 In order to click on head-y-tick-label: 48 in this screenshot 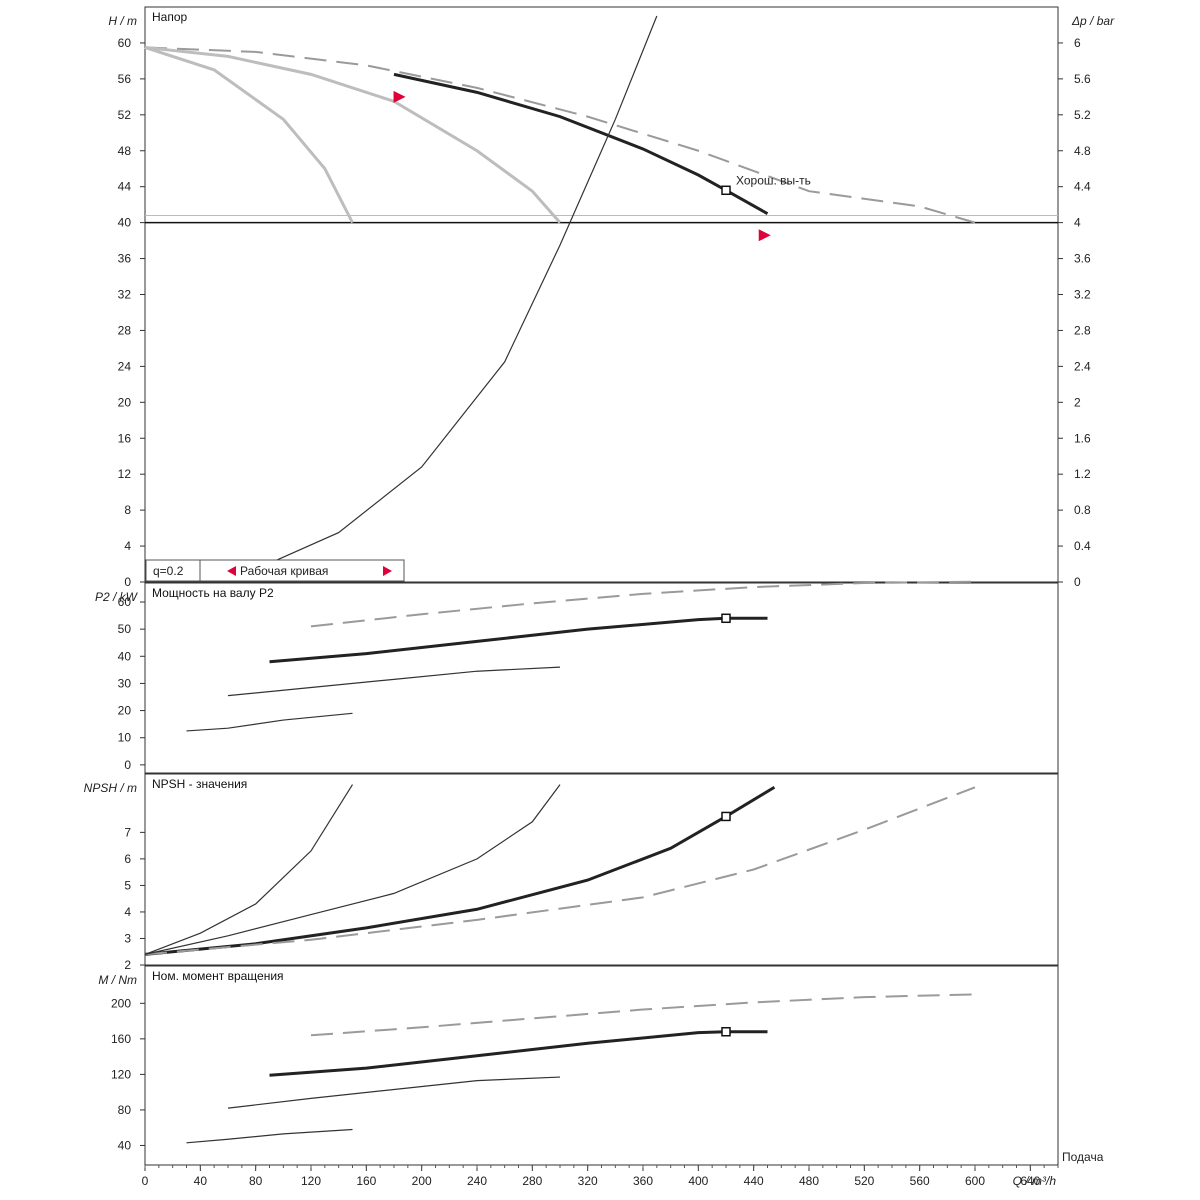, I will do `click(125, 151)`.